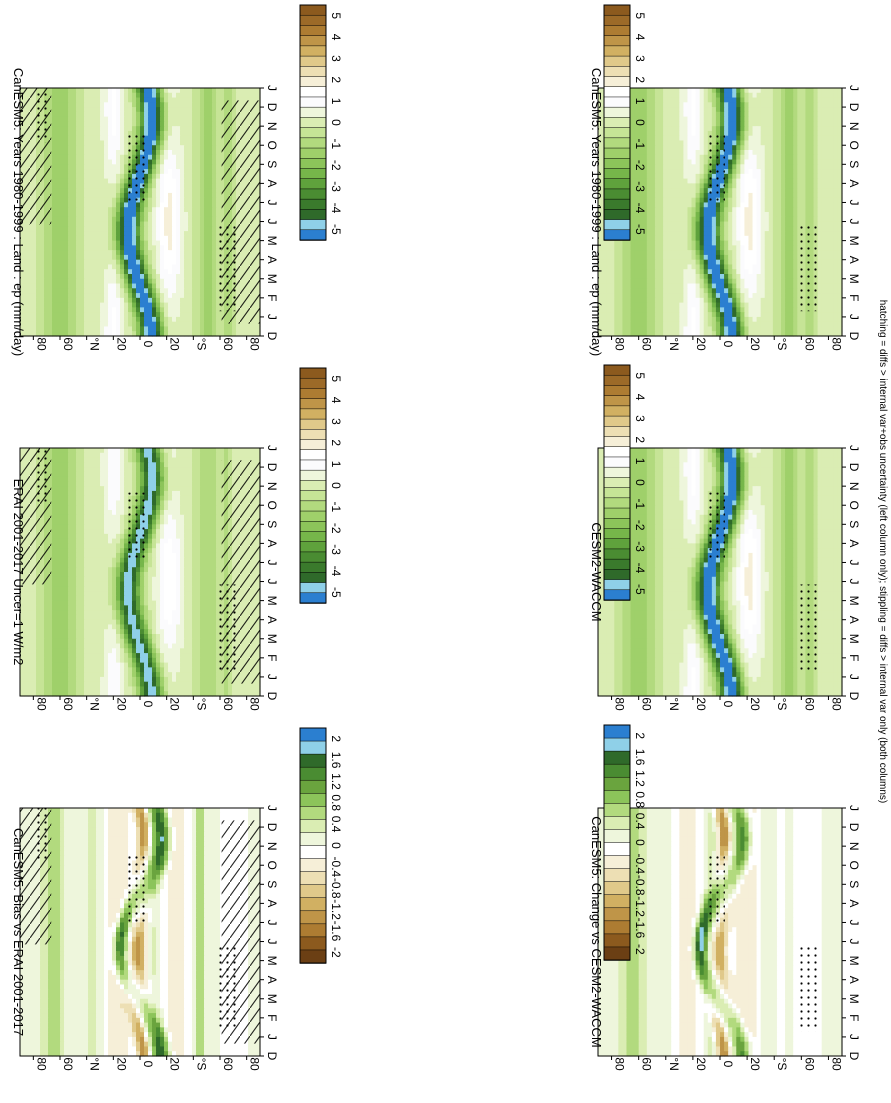 Image resolution: width=891 pixels, height=1103 pixels. Describe the element at coordinates (313, 123) in the screenshot. I see `colorbar-swatch` at that location.